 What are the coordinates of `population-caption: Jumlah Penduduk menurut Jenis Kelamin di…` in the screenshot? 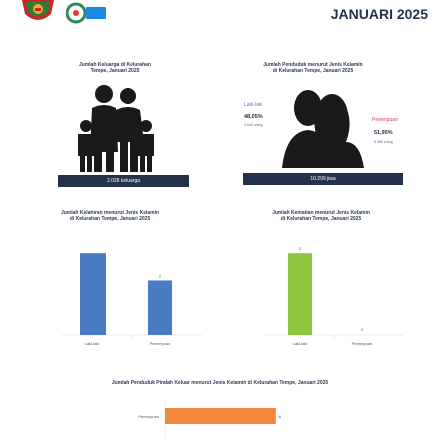 It's located at (313, 68).